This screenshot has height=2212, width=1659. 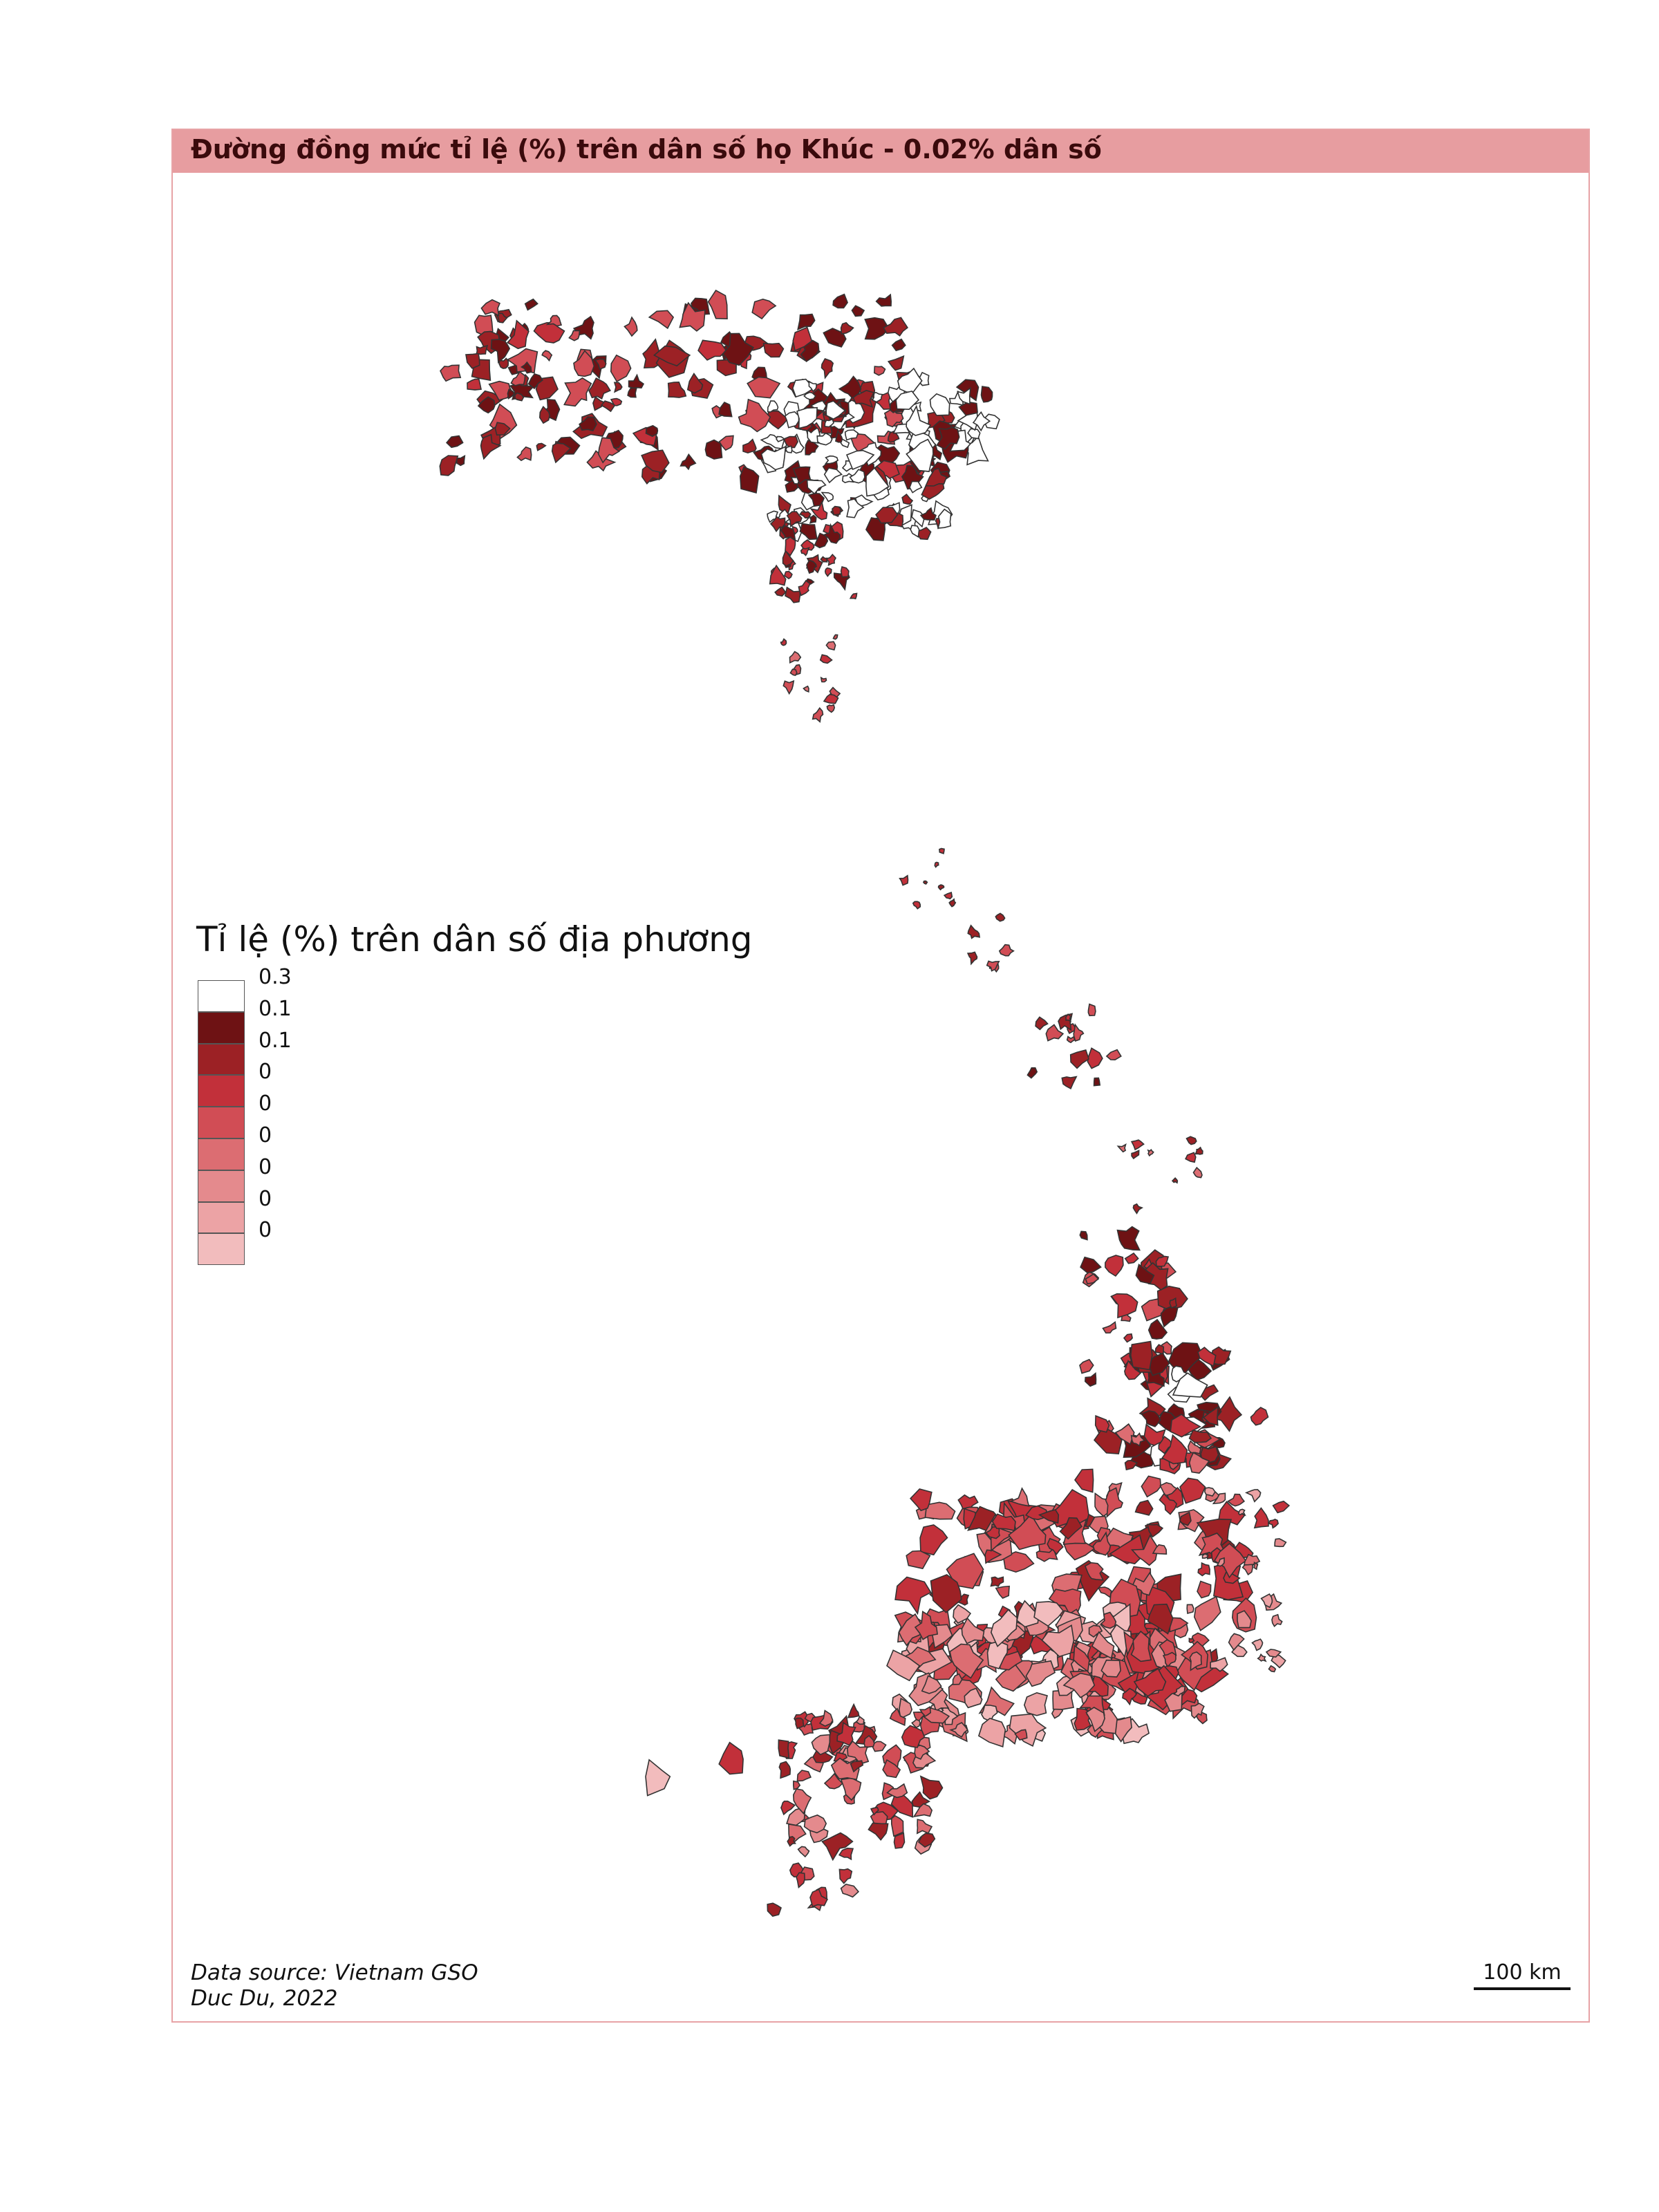 I want to click on legend-title: Tỉ lệ (%) trên dân số địa phương, so click(x=474, y=939).